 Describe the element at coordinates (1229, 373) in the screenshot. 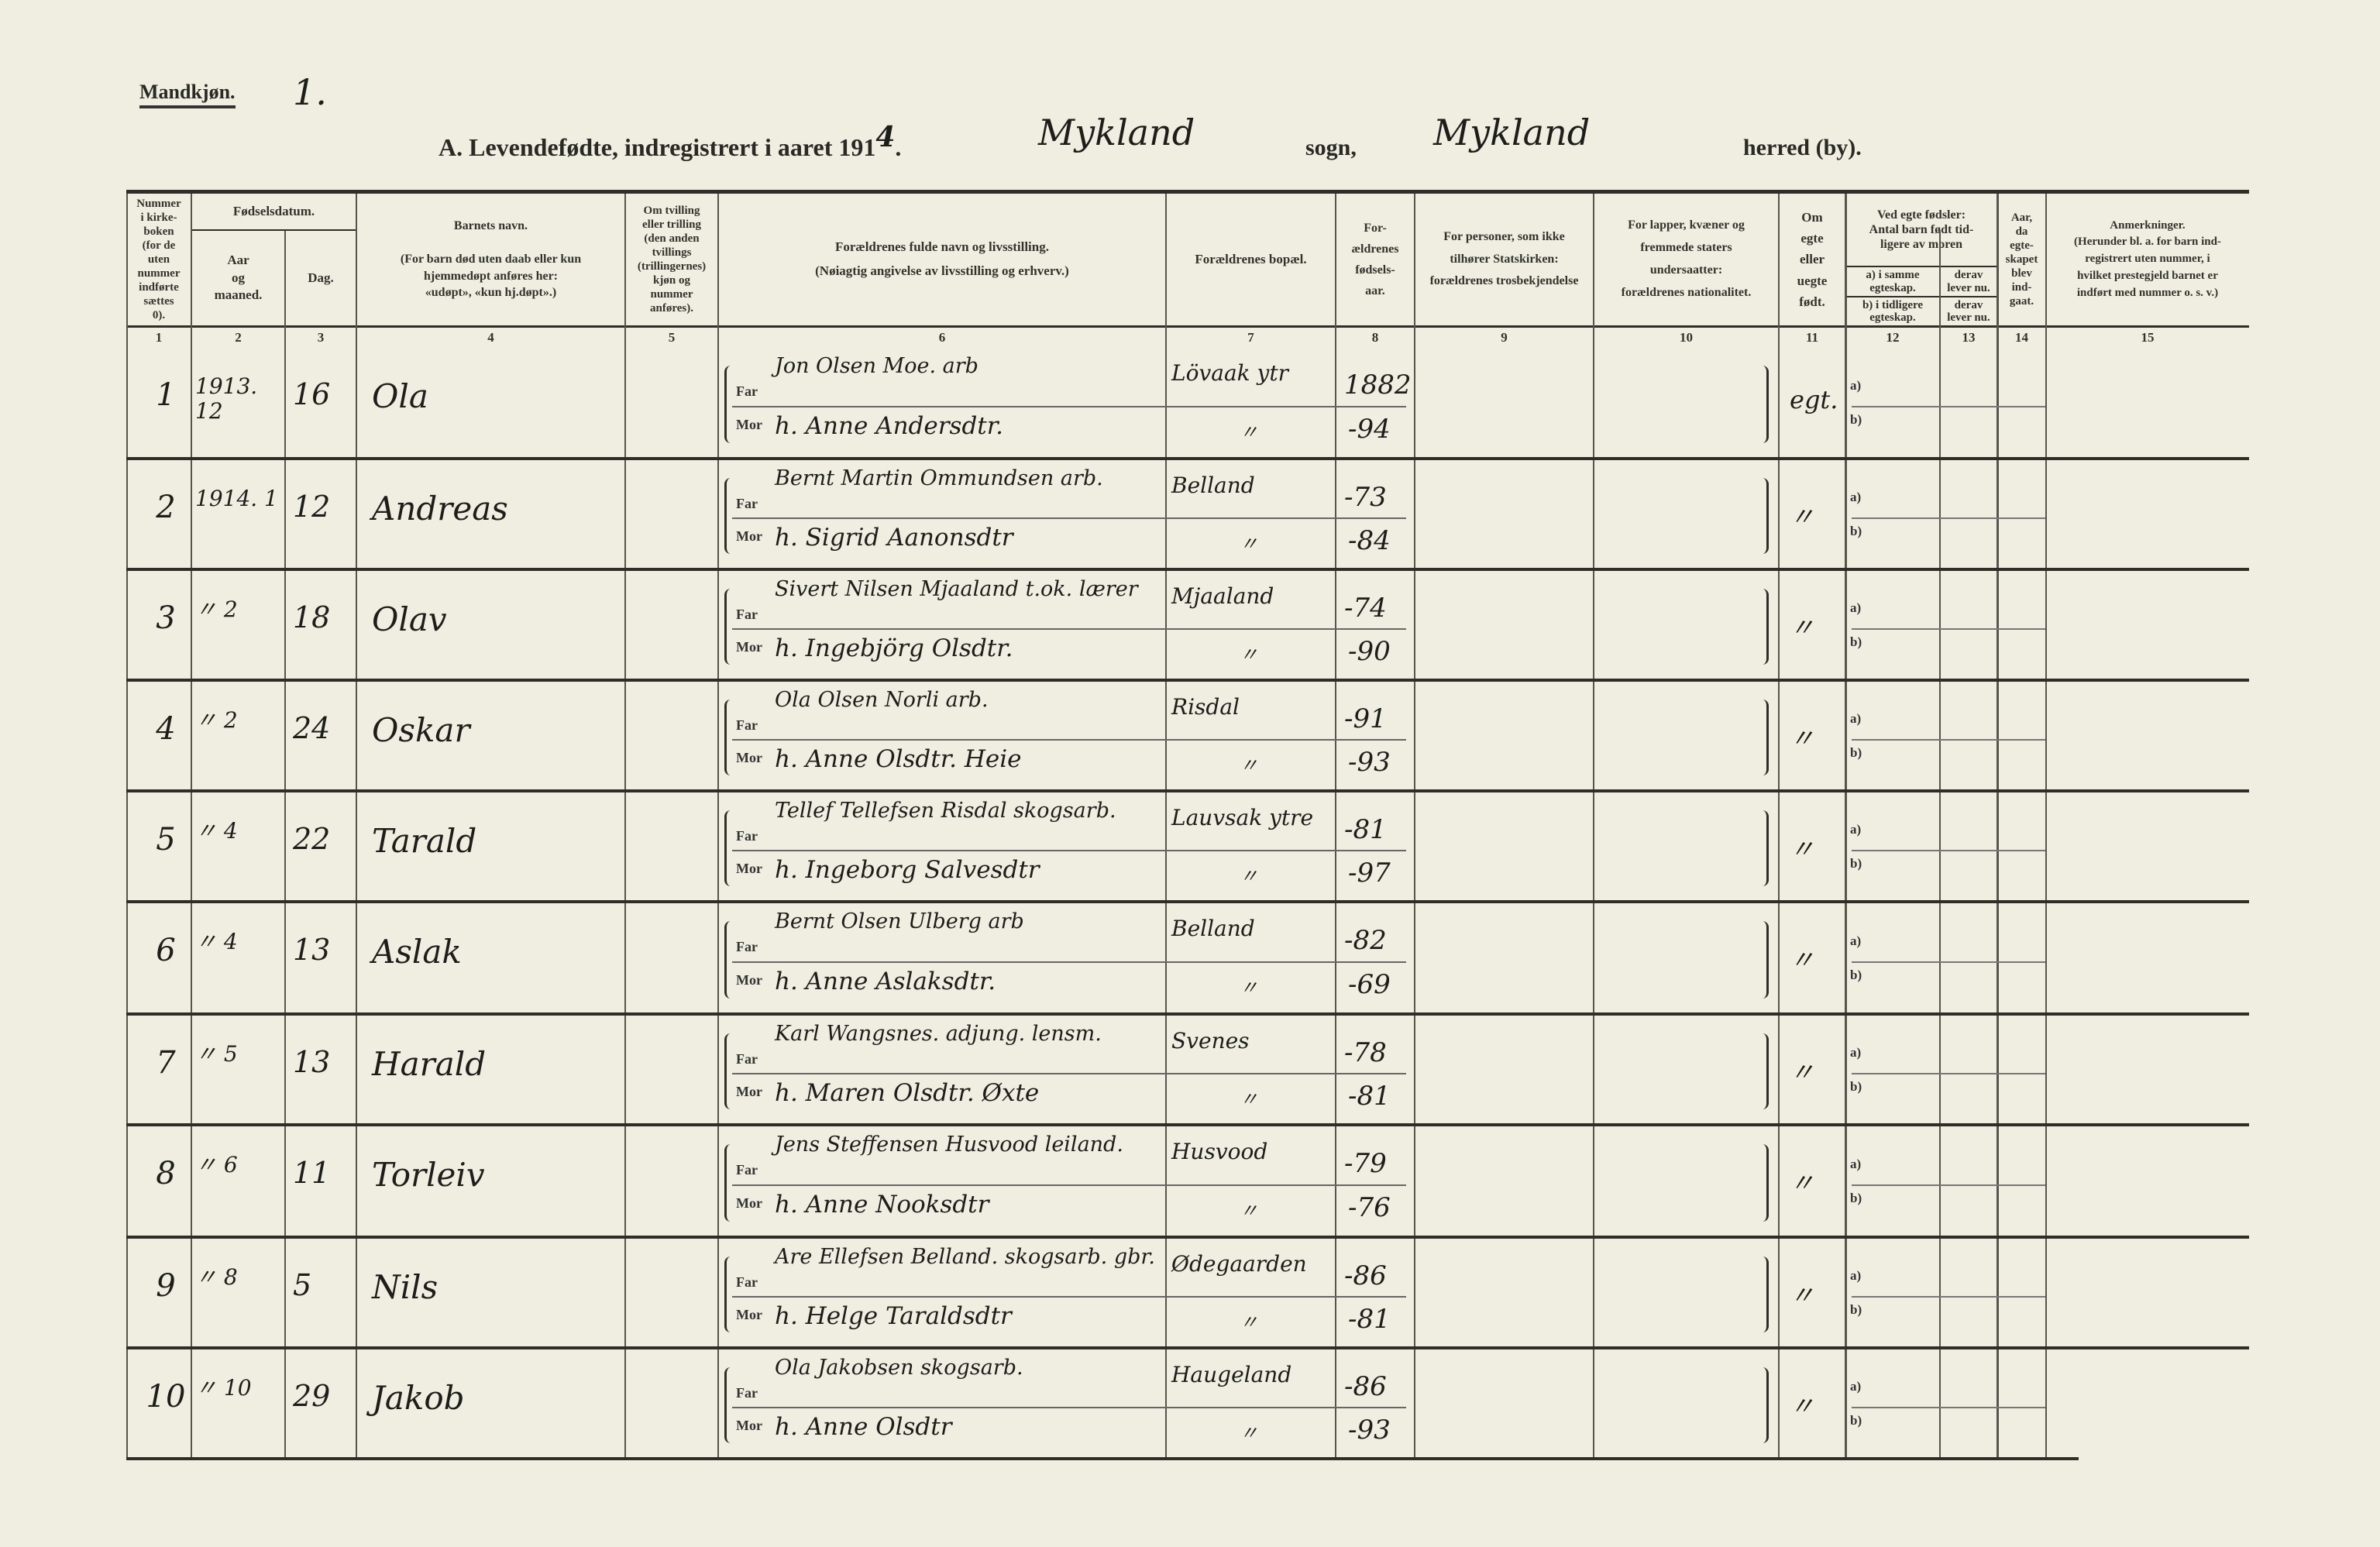

I see `residence-father: Lövaak ytr` at that location.